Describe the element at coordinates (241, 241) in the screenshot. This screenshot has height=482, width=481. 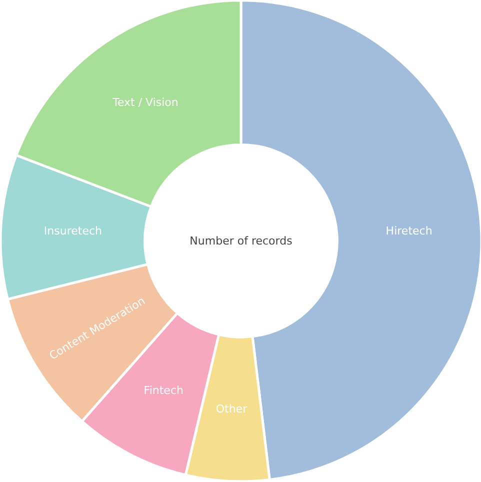
I see `text: Number of records` at that location.